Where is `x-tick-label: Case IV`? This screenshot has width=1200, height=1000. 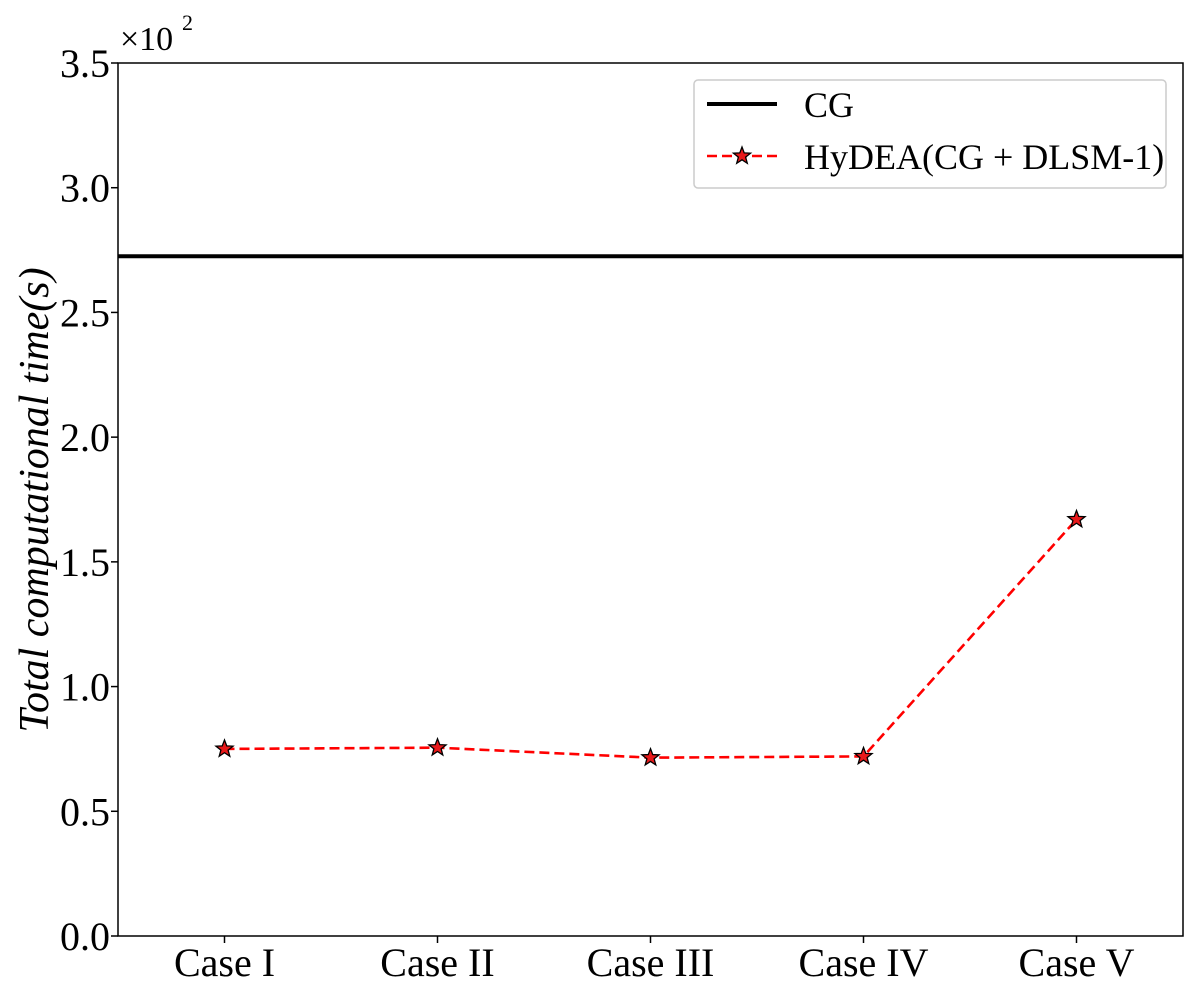
x-tick-label: Case IV is located at coordinates (864, 962).